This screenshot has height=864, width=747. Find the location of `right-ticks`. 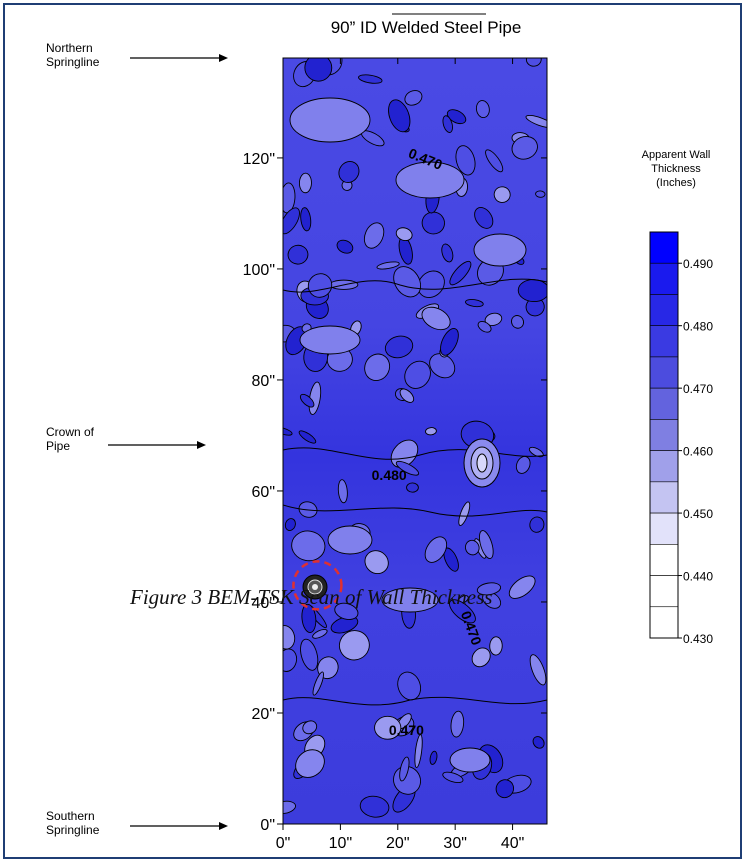

right-ticks is located at coordinates (544, 490).